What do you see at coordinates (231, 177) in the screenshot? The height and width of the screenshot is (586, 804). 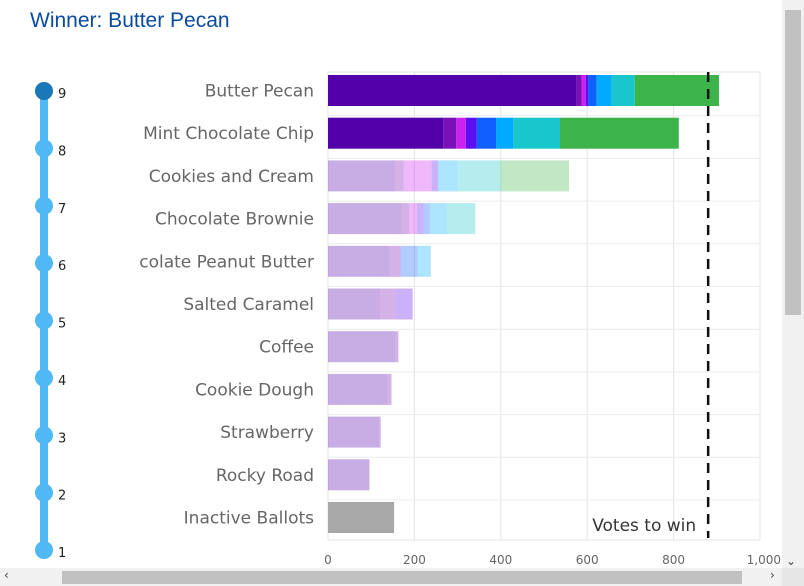 I see `category-label: Cookies and Cream` at bounding box center [231, 177].